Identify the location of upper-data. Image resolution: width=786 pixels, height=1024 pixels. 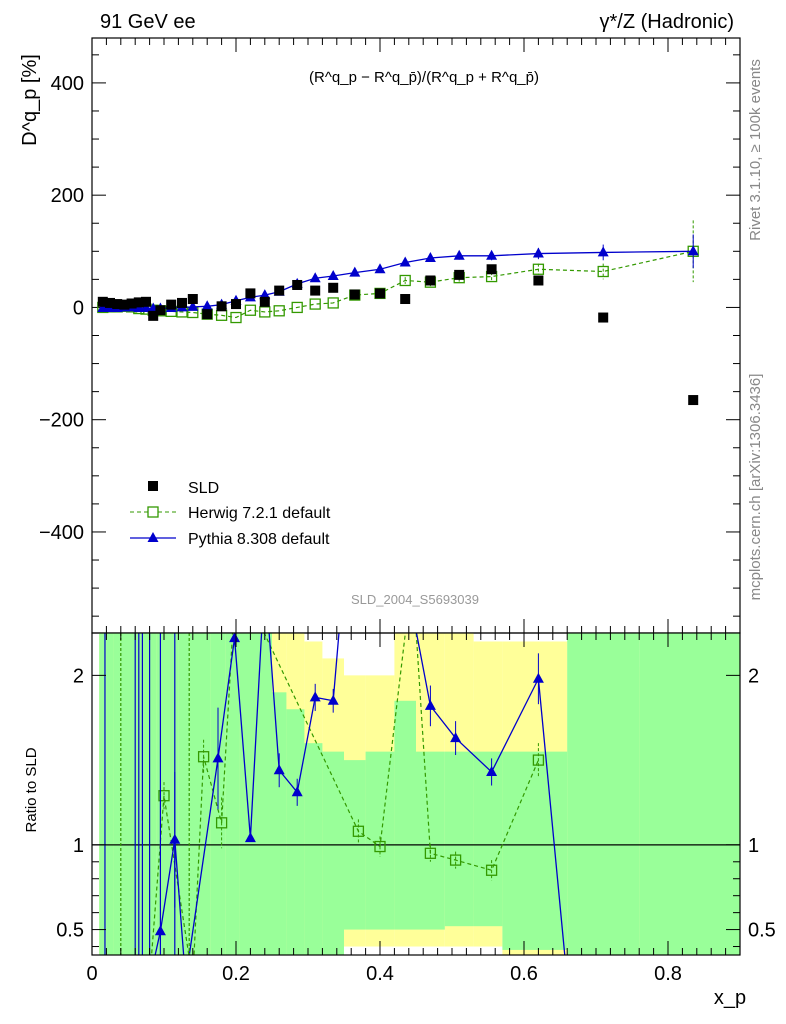
(398, 313).